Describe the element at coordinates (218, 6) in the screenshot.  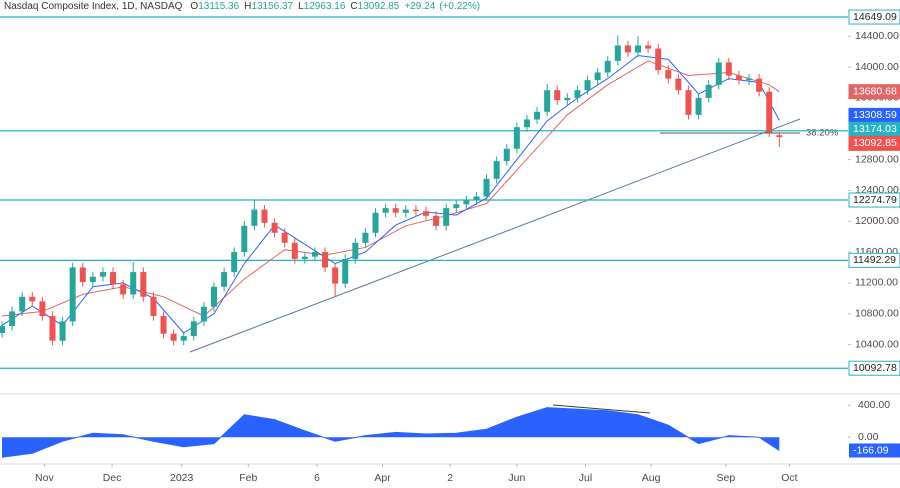
I see `header-value: 13115.36` at that location.